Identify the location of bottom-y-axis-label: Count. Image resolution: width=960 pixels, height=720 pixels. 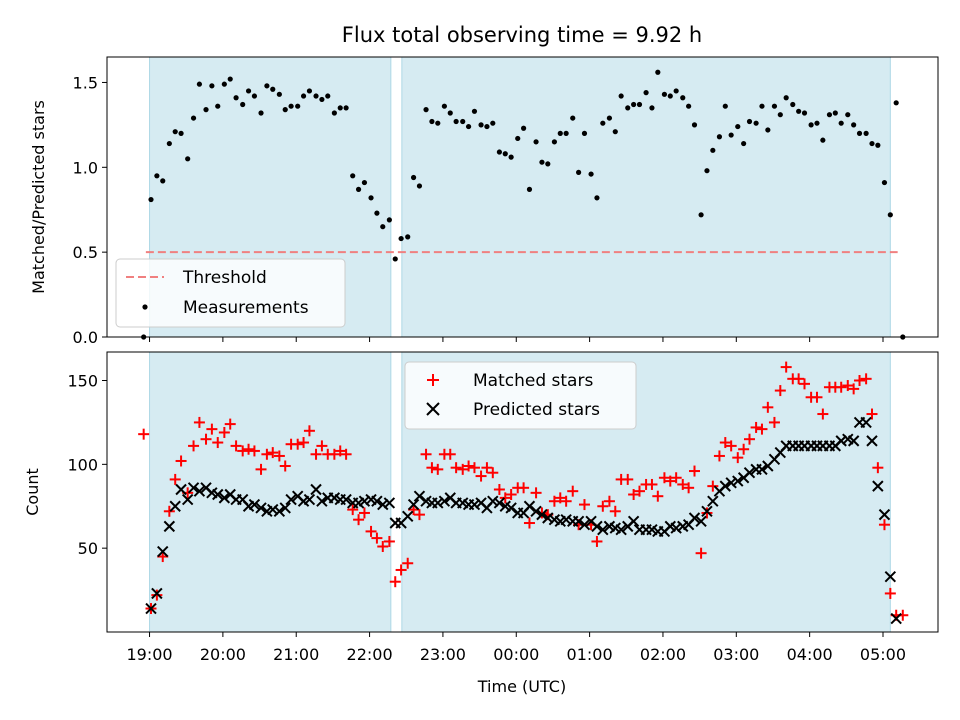
(32, 492).